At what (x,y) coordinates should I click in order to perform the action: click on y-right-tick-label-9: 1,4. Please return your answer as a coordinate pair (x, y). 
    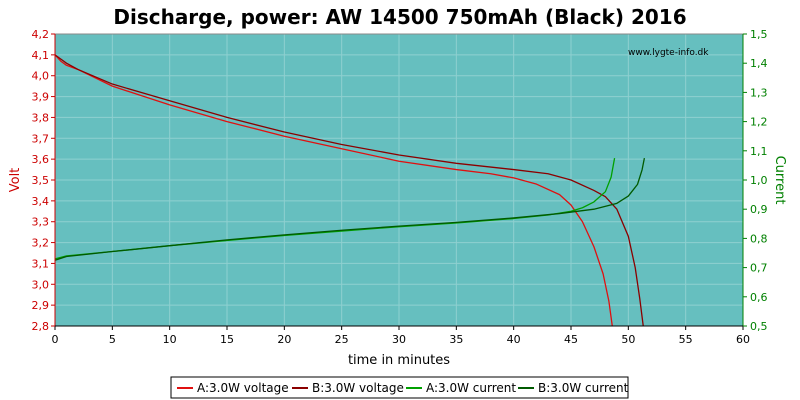
    Looking at the image, I should click on (759, 63).